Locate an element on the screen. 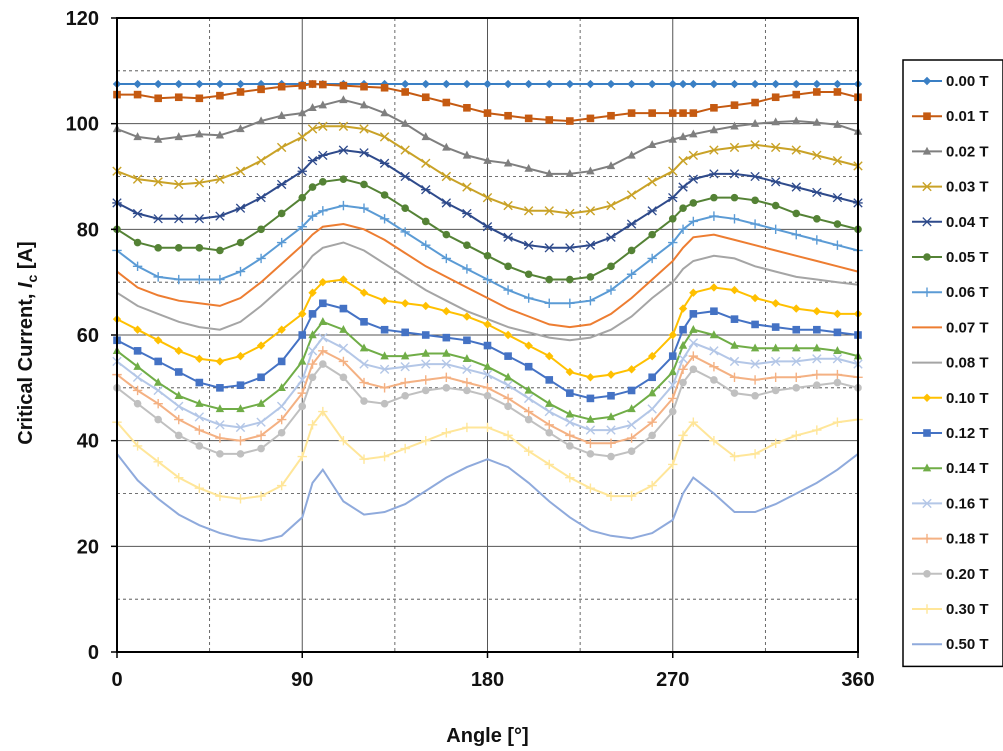  x-tick-label: 360 is located at coordinates (857, 680).